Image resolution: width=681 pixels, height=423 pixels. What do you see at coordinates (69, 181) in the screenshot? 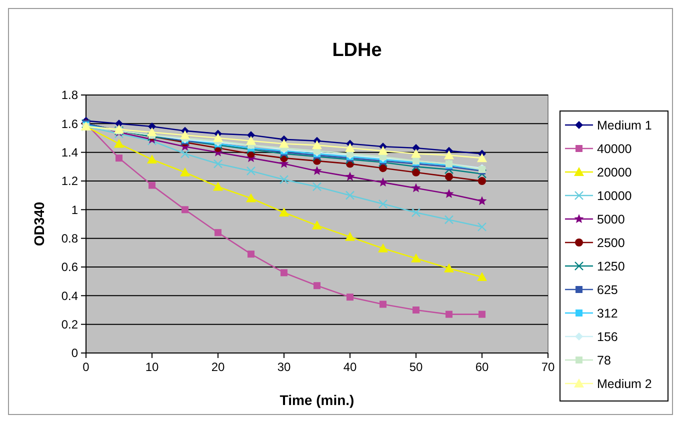
I see `y-tick-label: 1.2` at bounding box center [69, 181].